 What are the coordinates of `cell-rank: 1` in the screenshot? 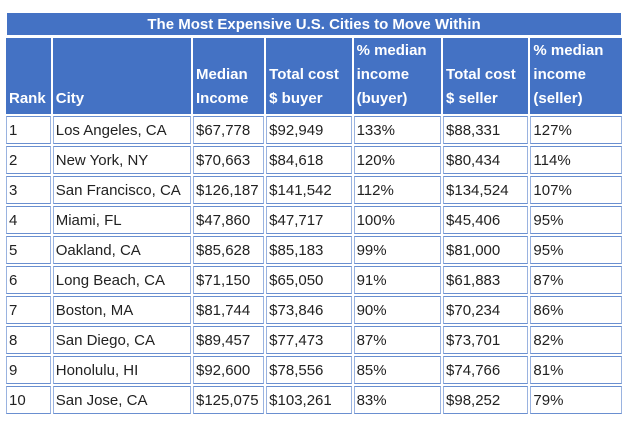 It's located at (28, 130).